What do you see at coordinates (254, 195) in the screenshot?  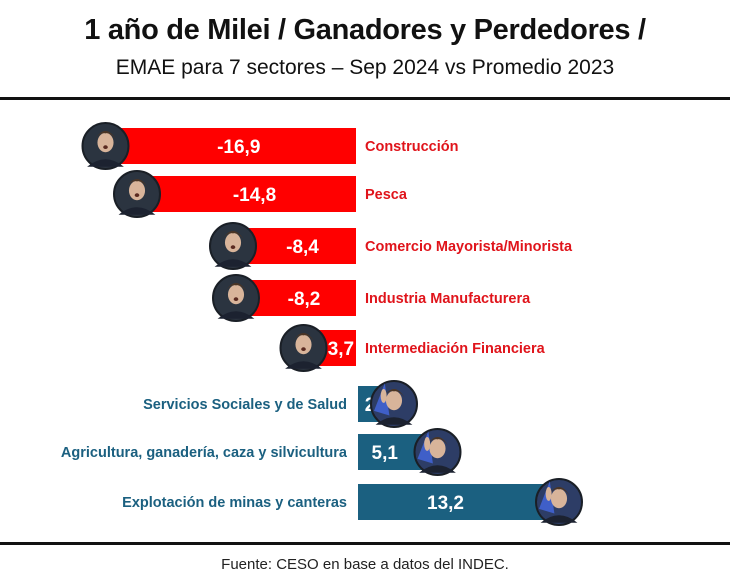 I see `data-label: -14,8` at bounding box center [254, 195].